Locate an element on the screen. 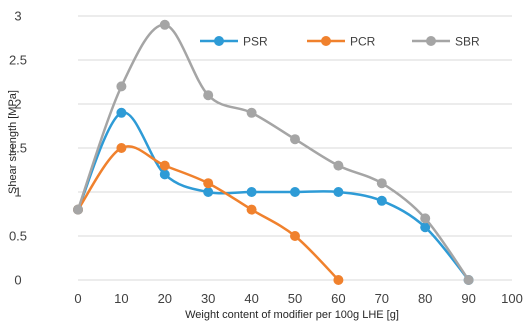 This screenshot has width=527, height=329. legend-marker-pcr is located at coordinates (326, 41).